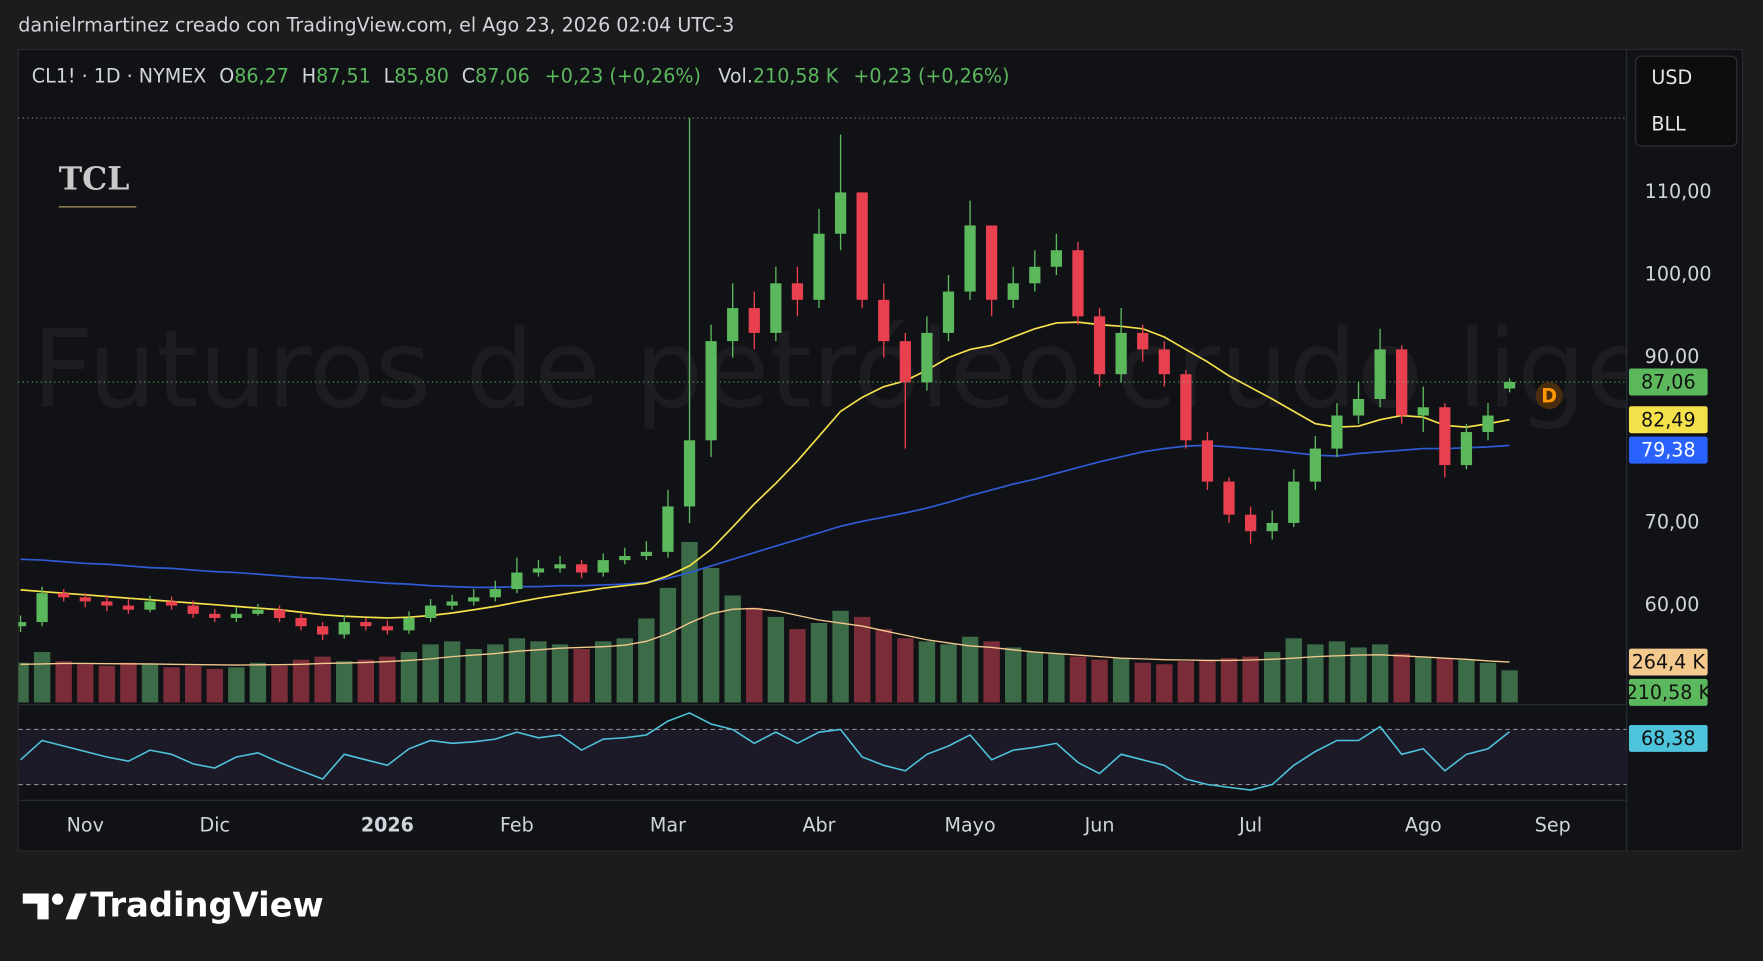  Describe the element at coordinates (85, 825) in the screenshot. I see `x-tick-label: Nov` at that location.